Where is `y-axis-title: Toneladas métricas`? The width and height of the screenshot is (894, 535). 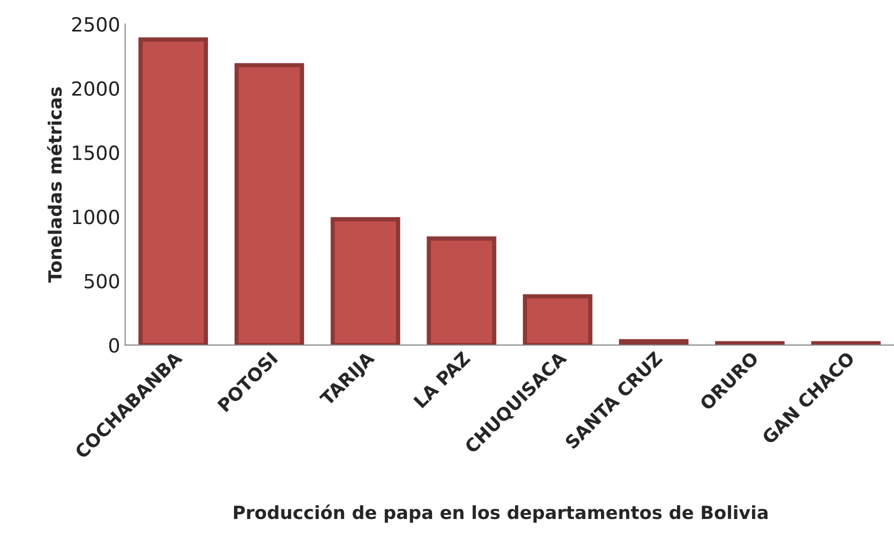 y-axis-title: Toneladas métricas is located at coordinates (54, 185).